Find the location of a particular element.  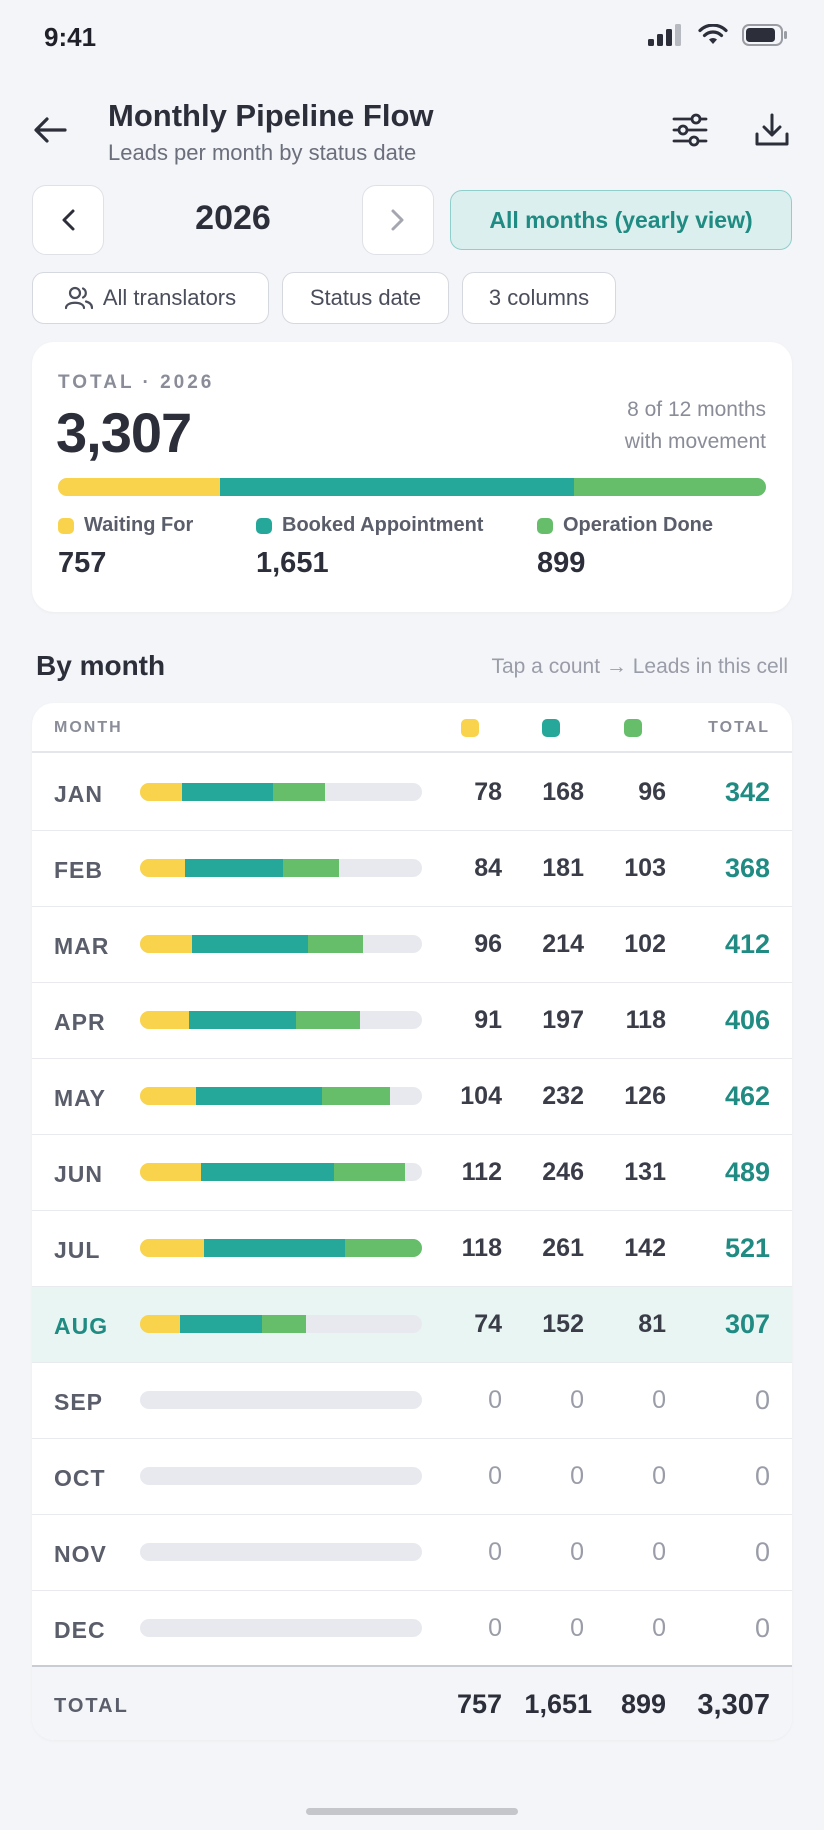

table-row: AUG 74 152 81 307 is located at coordinates (412, 1325).